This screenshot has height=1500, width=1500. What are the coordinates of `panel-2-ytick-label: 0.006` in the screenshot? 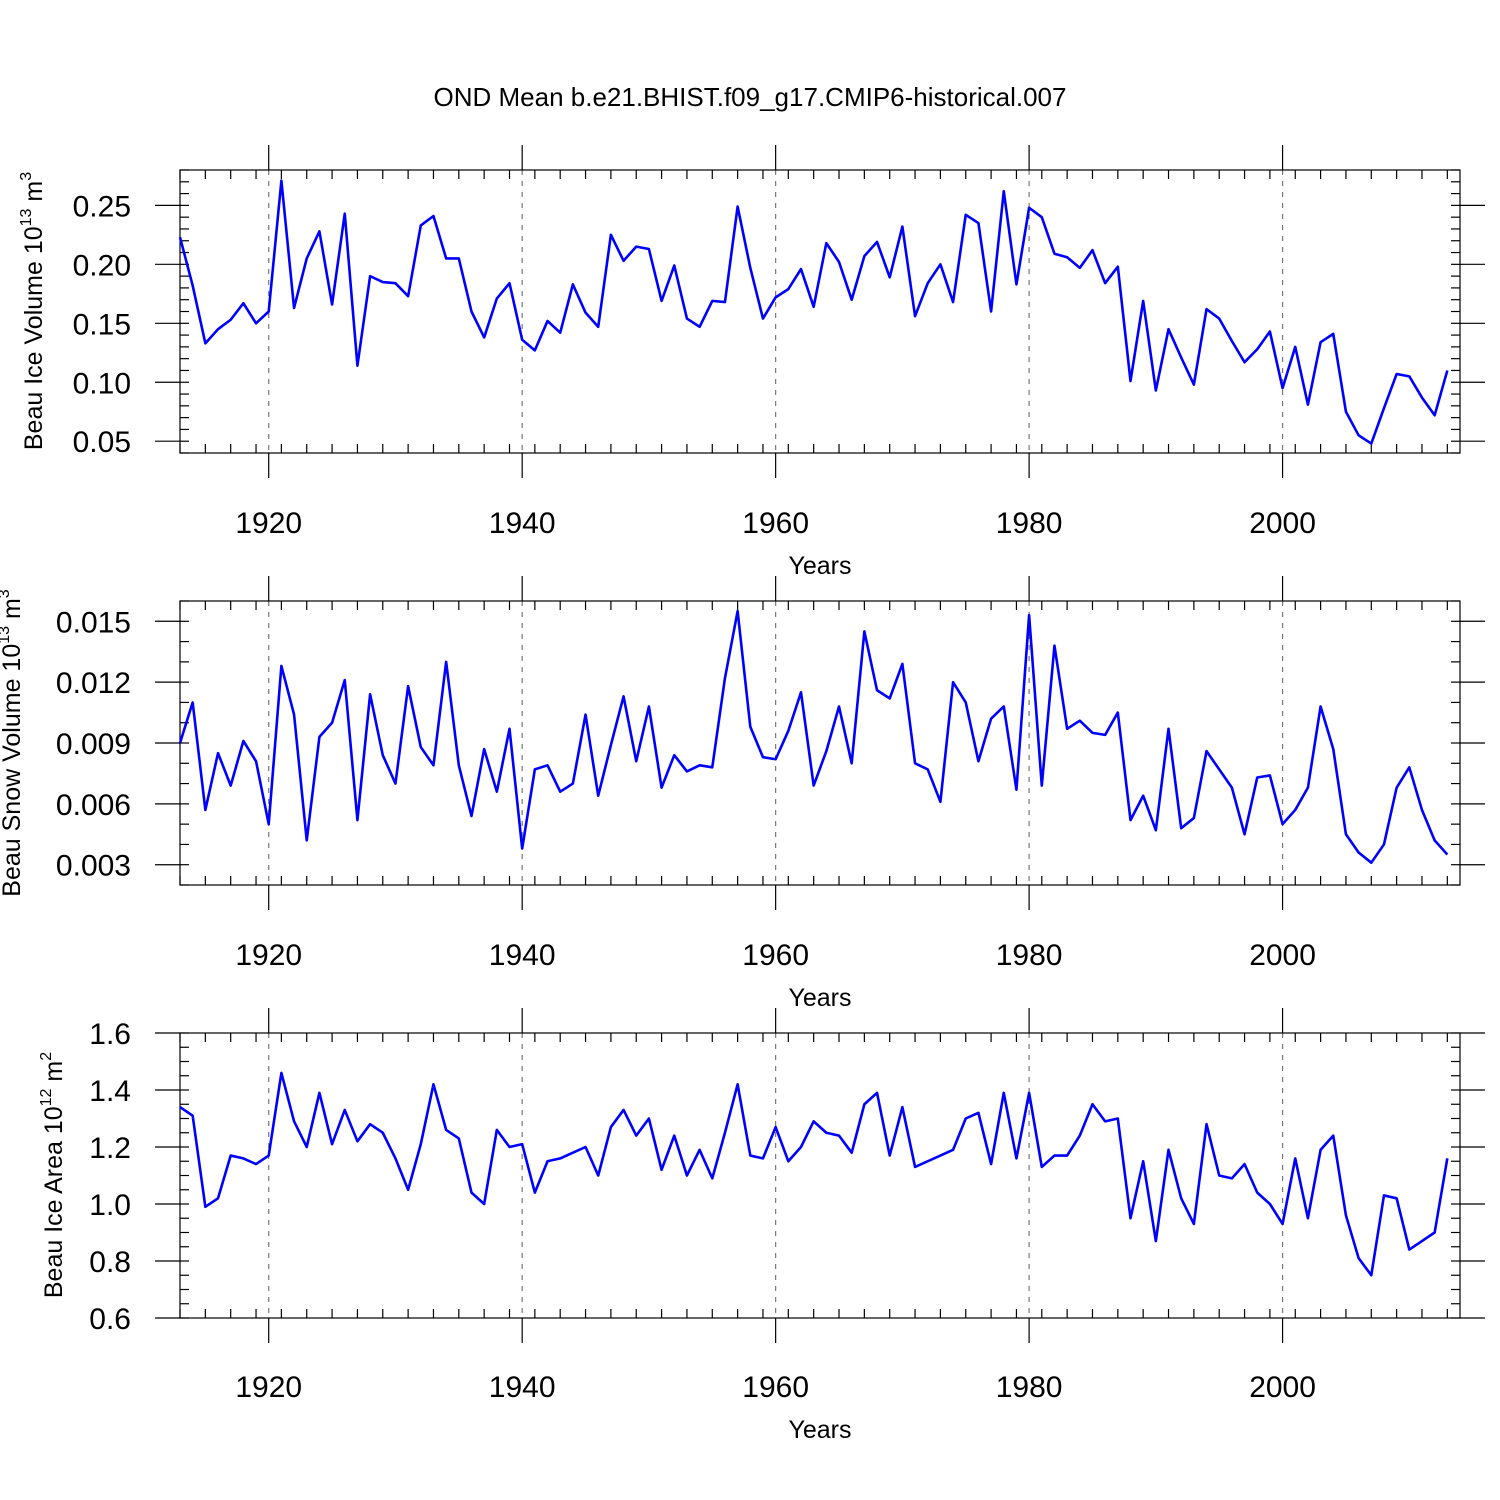 It's located at (93, 805).